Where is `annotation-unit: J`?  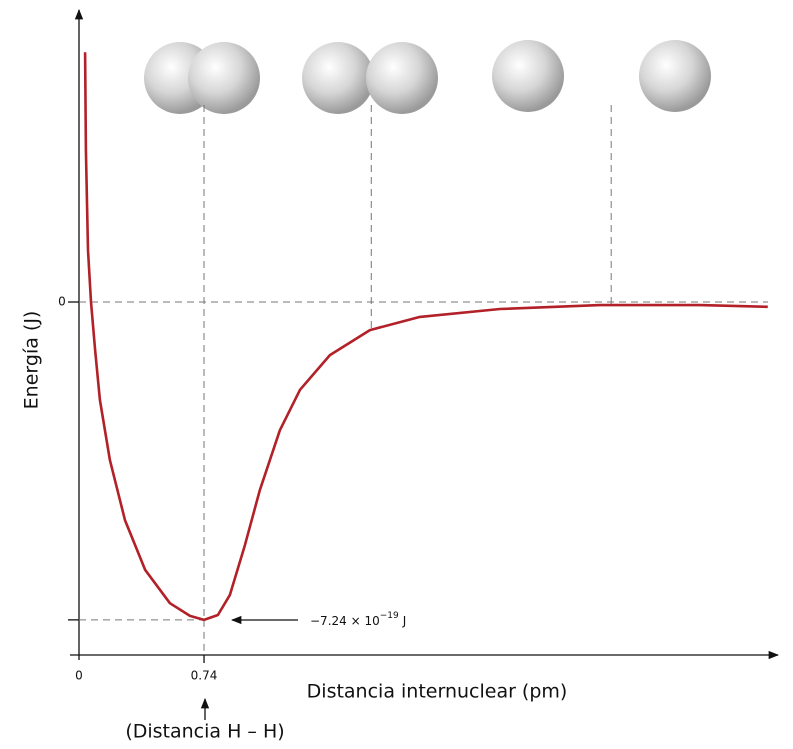 annotation-unit: J is located at coordinates (404, 621).